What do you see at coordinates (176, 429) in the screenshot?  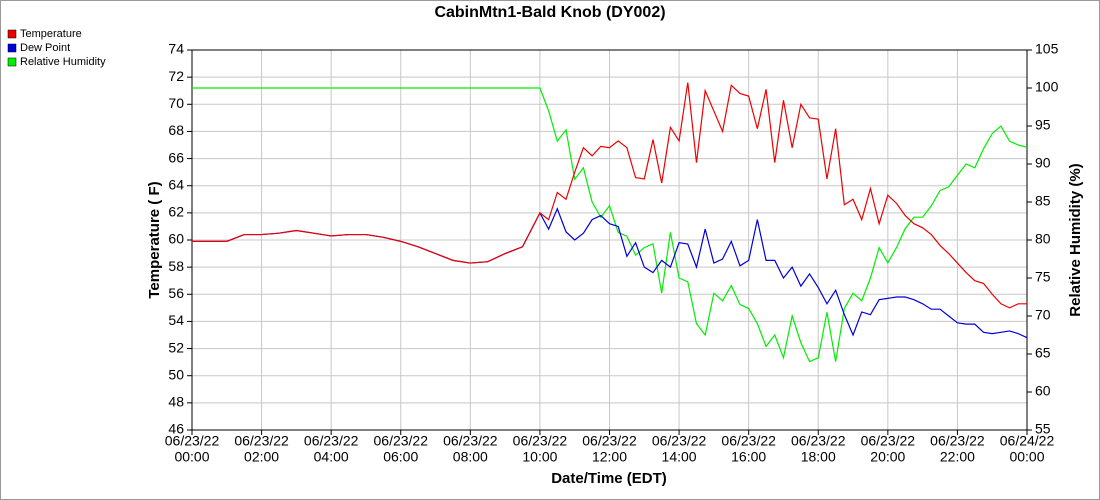 I see `y-tick-label: 46` at bounding box center [176, 429].